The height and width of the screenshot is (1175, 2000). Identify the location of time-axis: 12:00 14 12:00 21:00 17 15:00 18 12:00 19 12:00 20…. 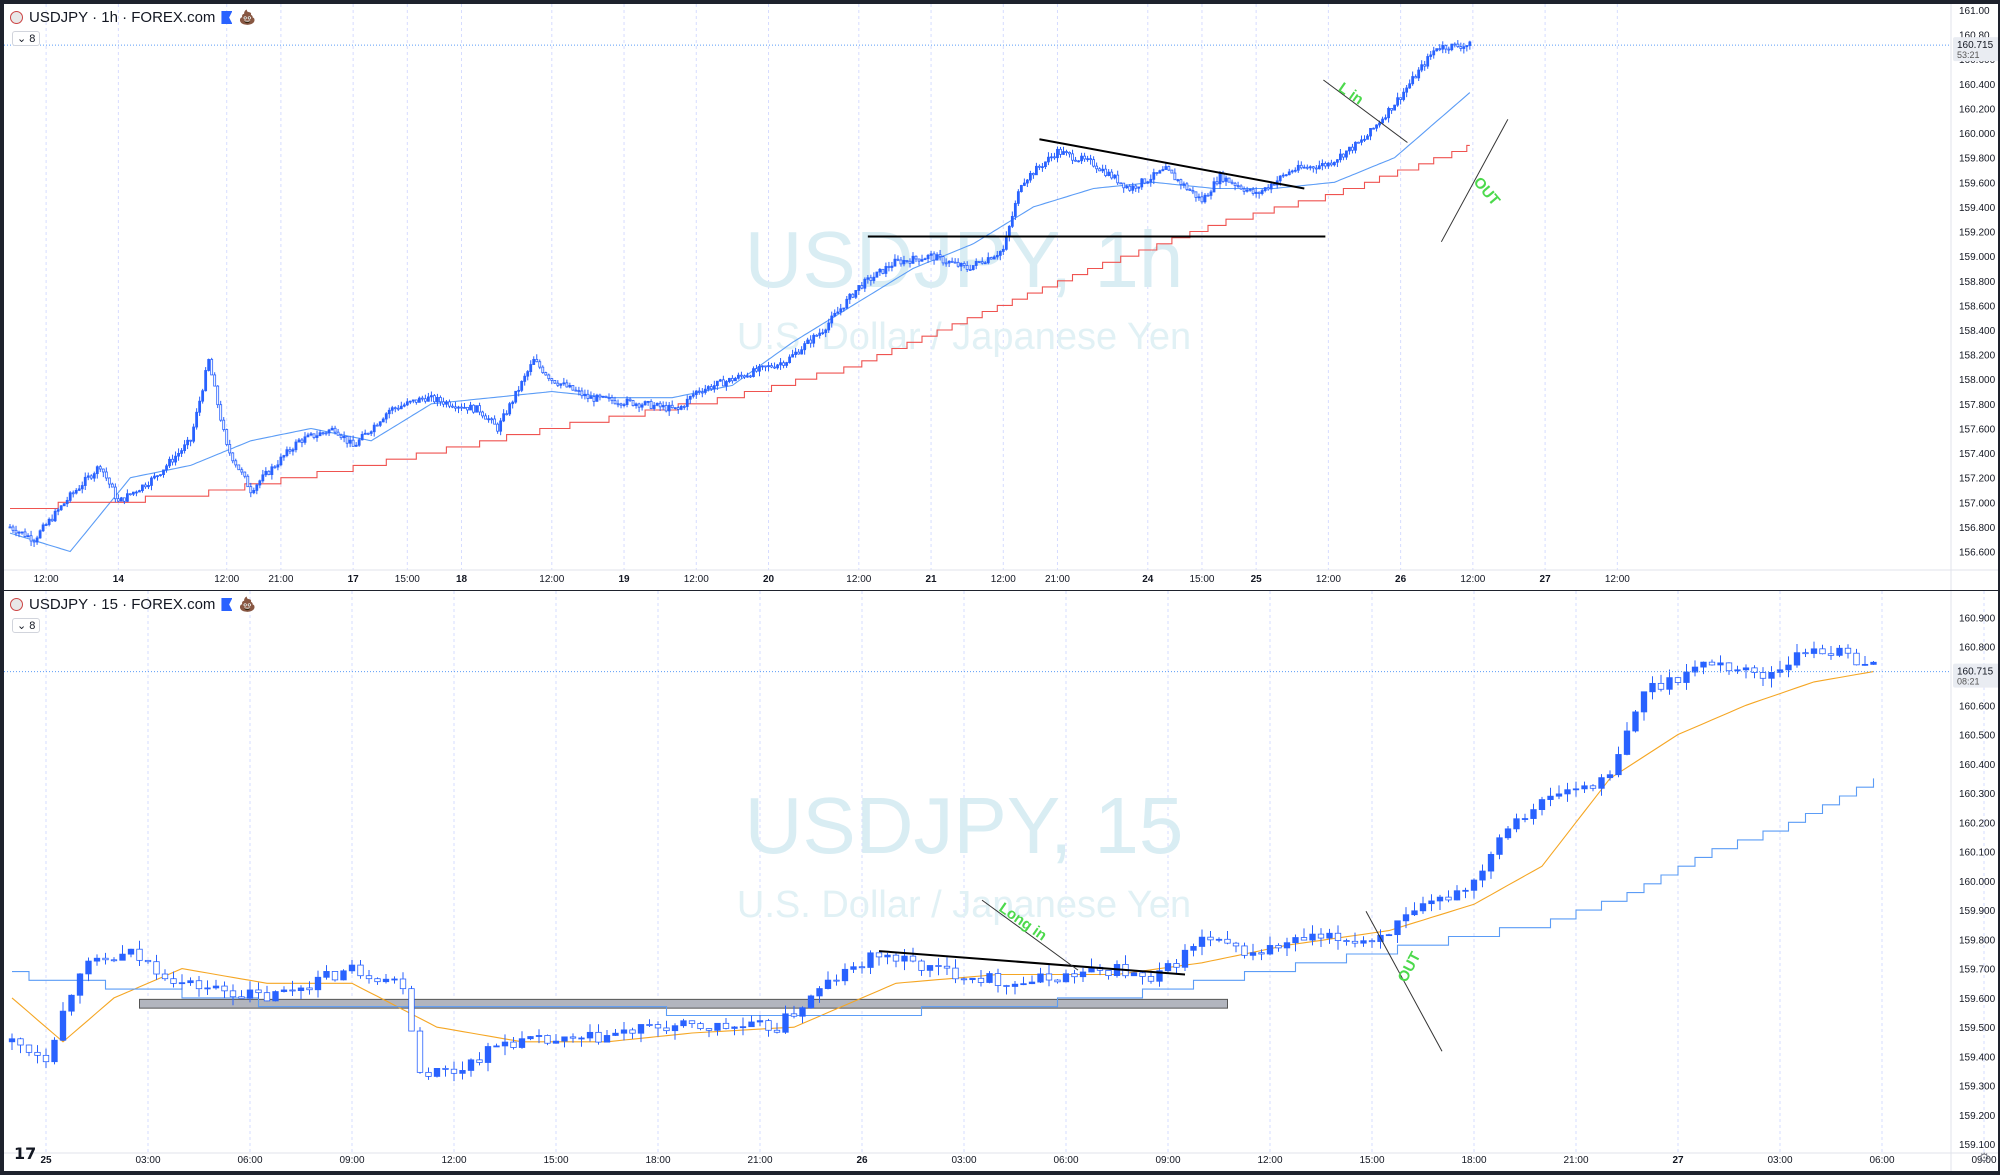
(1001, 577).